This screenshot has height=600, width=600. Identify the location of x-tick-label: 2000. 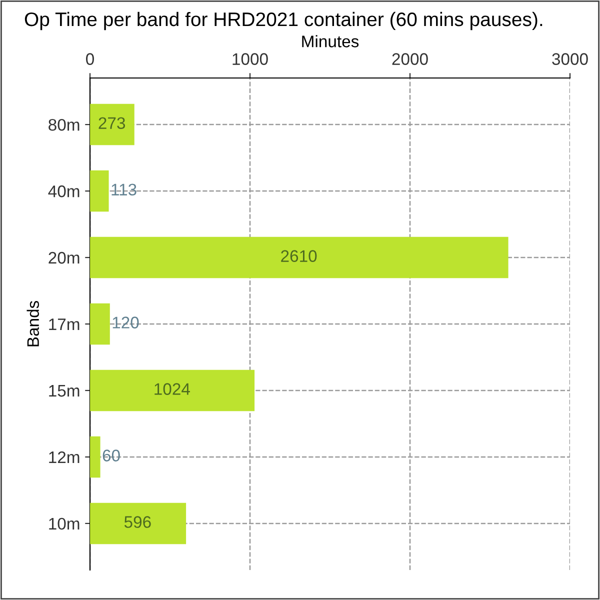
(410, 59).